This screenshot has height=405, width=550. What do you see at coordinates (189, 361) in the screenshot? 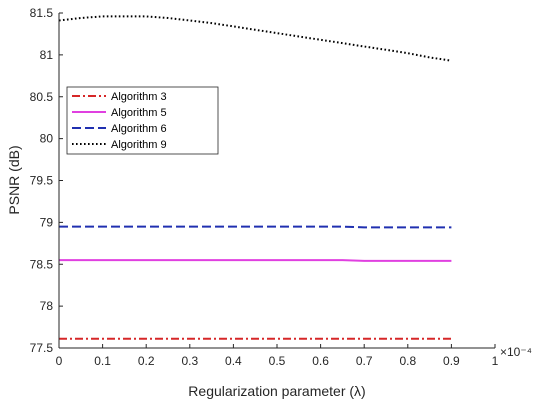
I see `x-tick-label: 0.3` at bounding box center [189, 361].